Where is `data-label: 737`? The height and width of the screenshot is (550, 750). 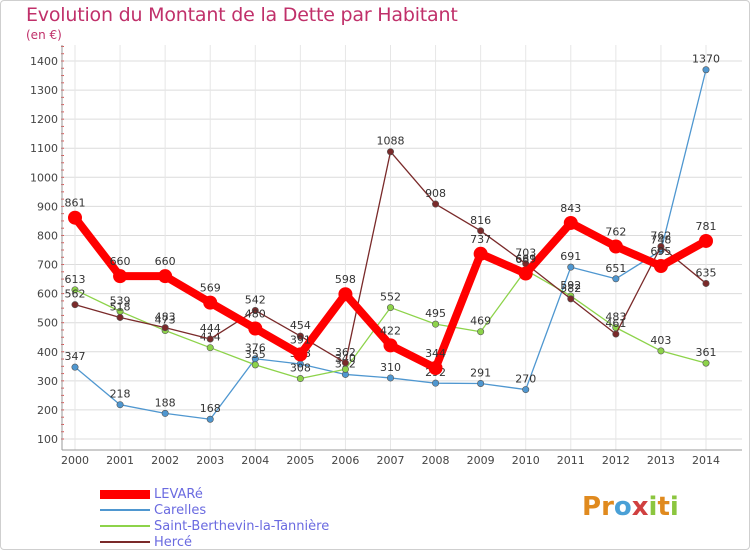
data-label: 737 is located at coordinates (480, 239).